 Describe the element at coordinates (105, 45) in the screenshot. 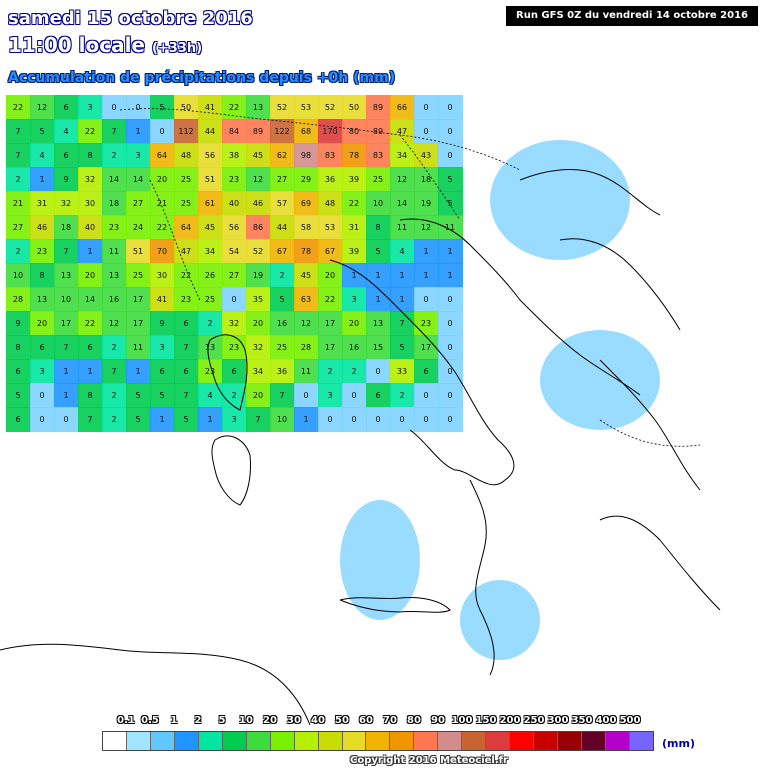

I see `forecast-hour: 11:00 locale (+33h)` at that location.